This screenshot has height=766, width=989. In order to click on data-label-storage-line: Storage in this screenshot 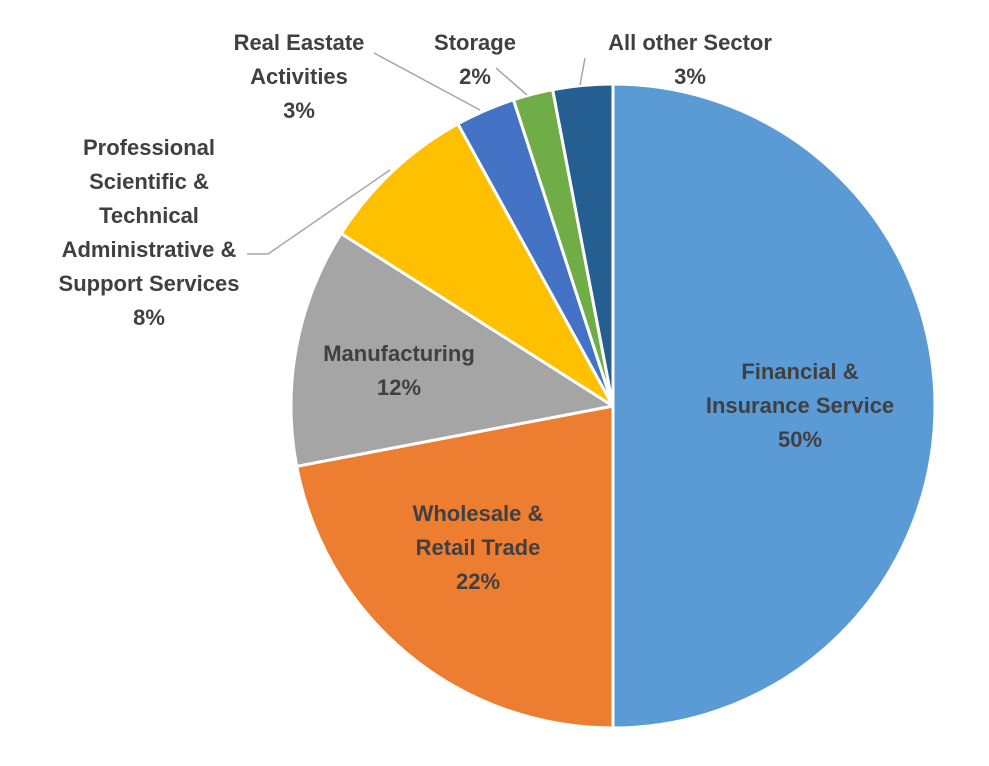, I will do `click(475, 42)`.